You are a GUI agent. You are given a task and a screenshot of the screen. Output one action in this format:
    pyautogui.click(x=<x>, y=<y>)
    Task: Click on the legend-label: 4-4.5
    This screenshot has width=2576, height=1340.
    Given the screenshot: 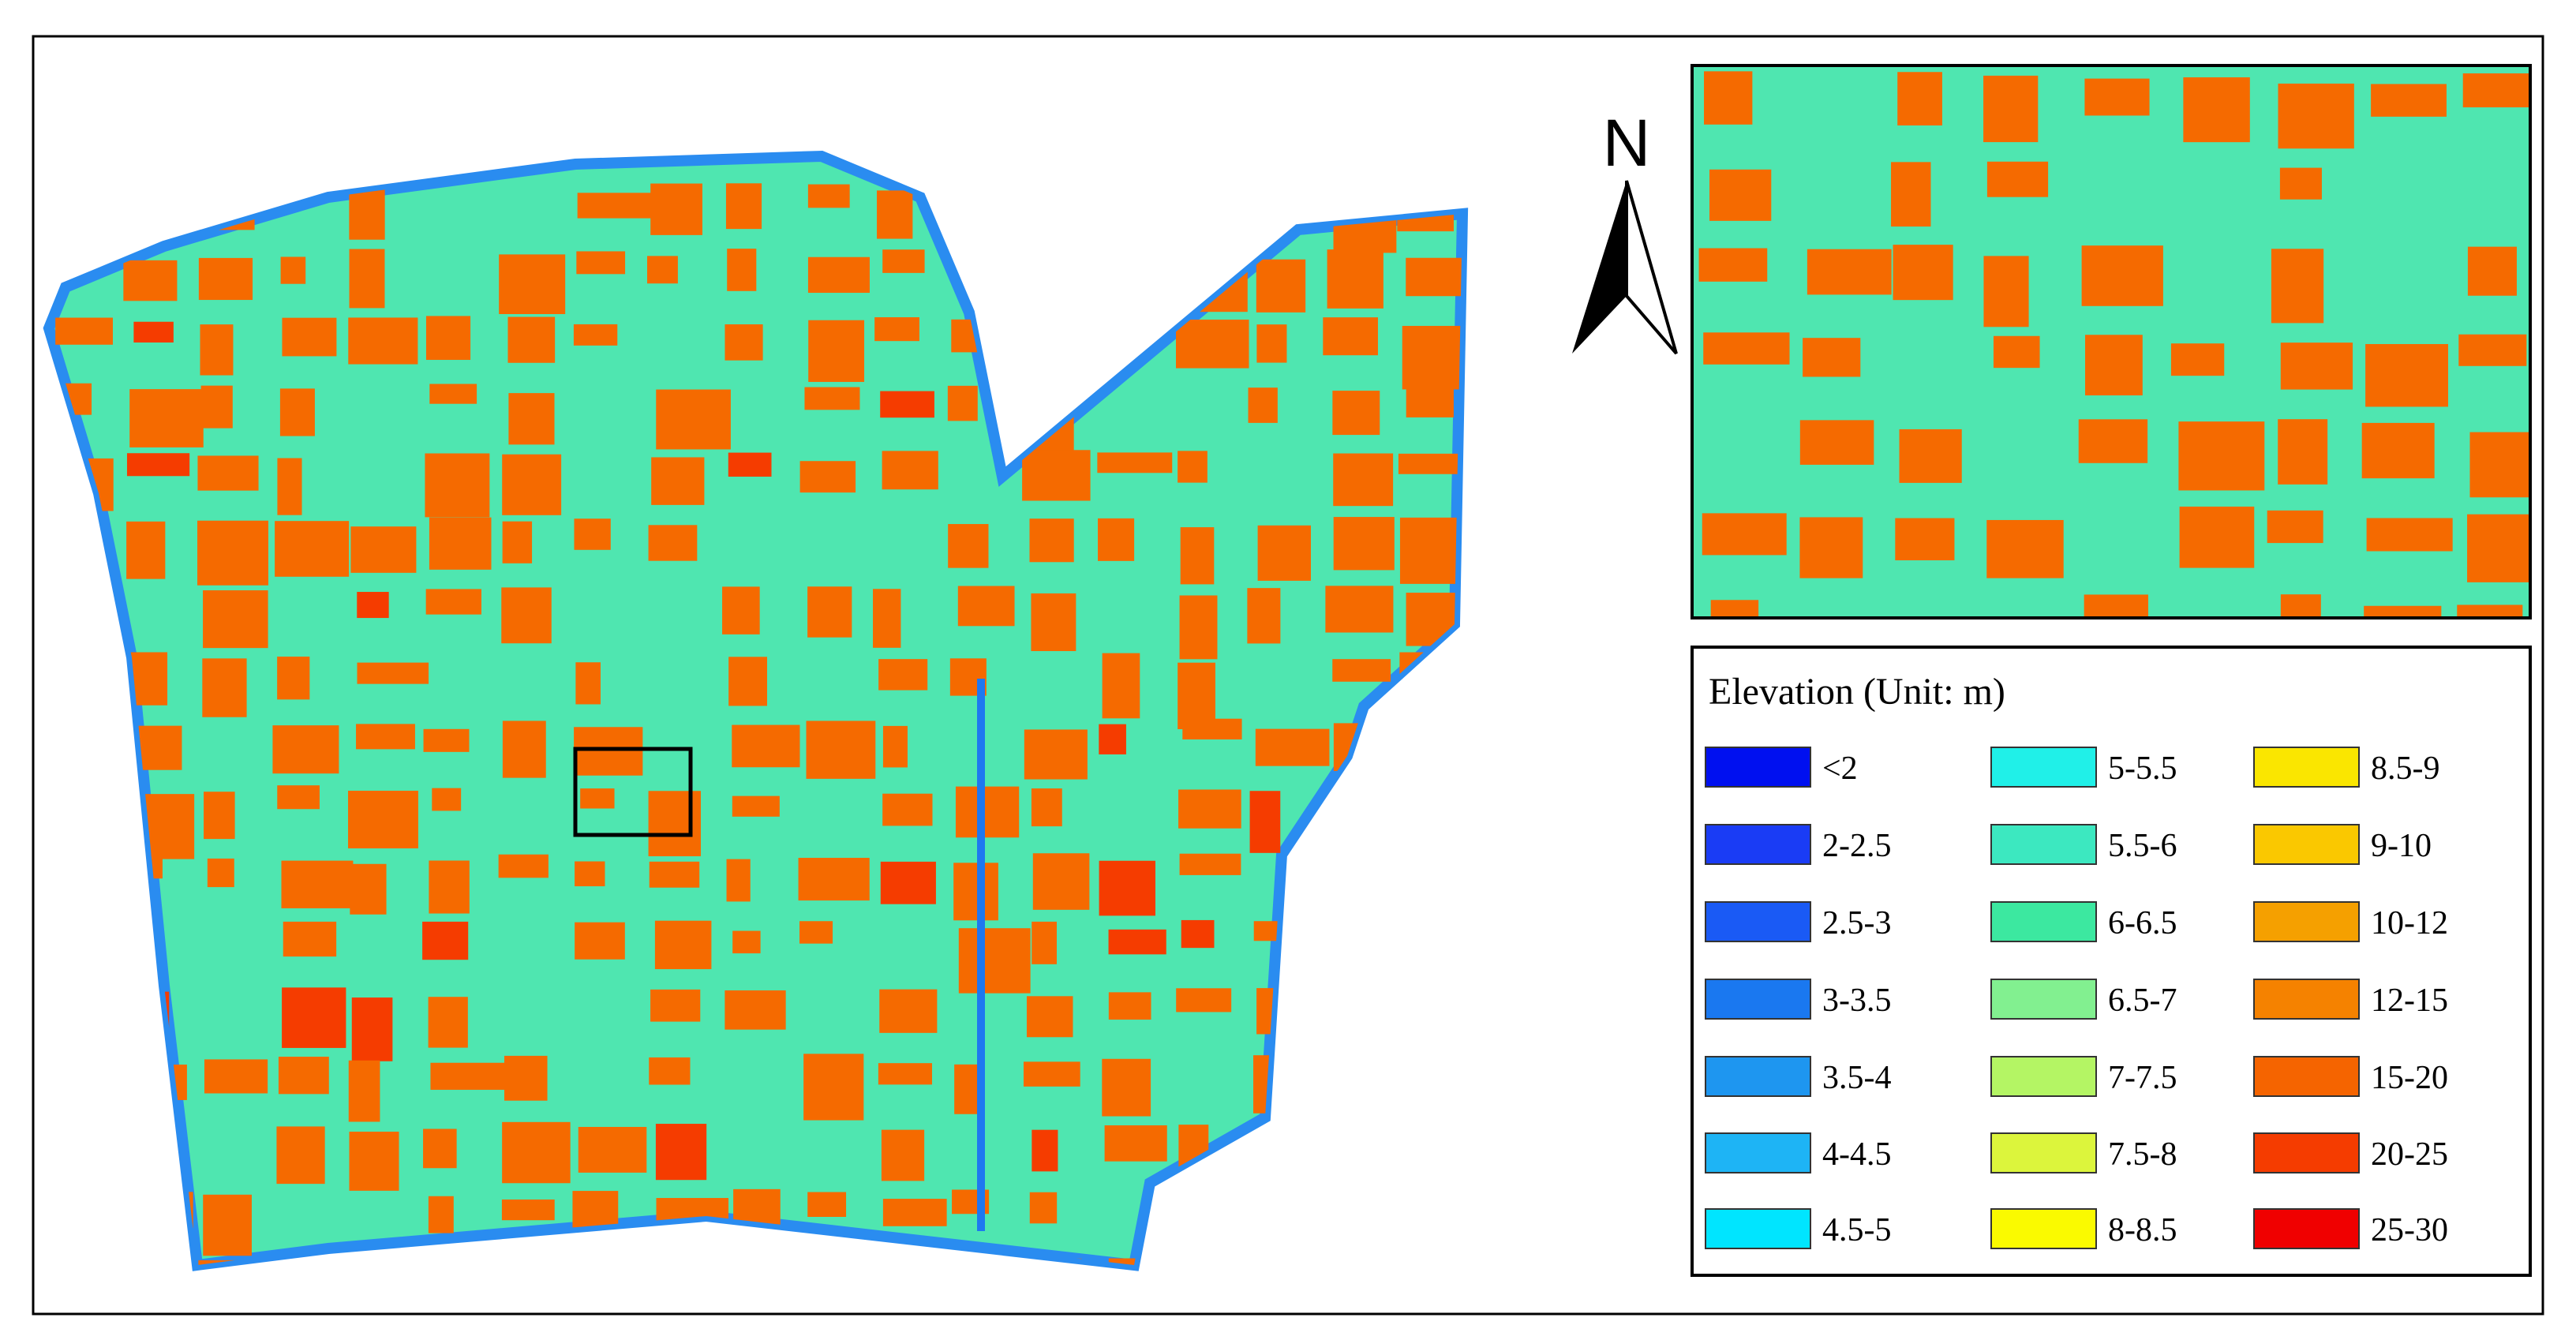 What is the action you would take?
    pyautogui.click(x=1857, y=1154)
    